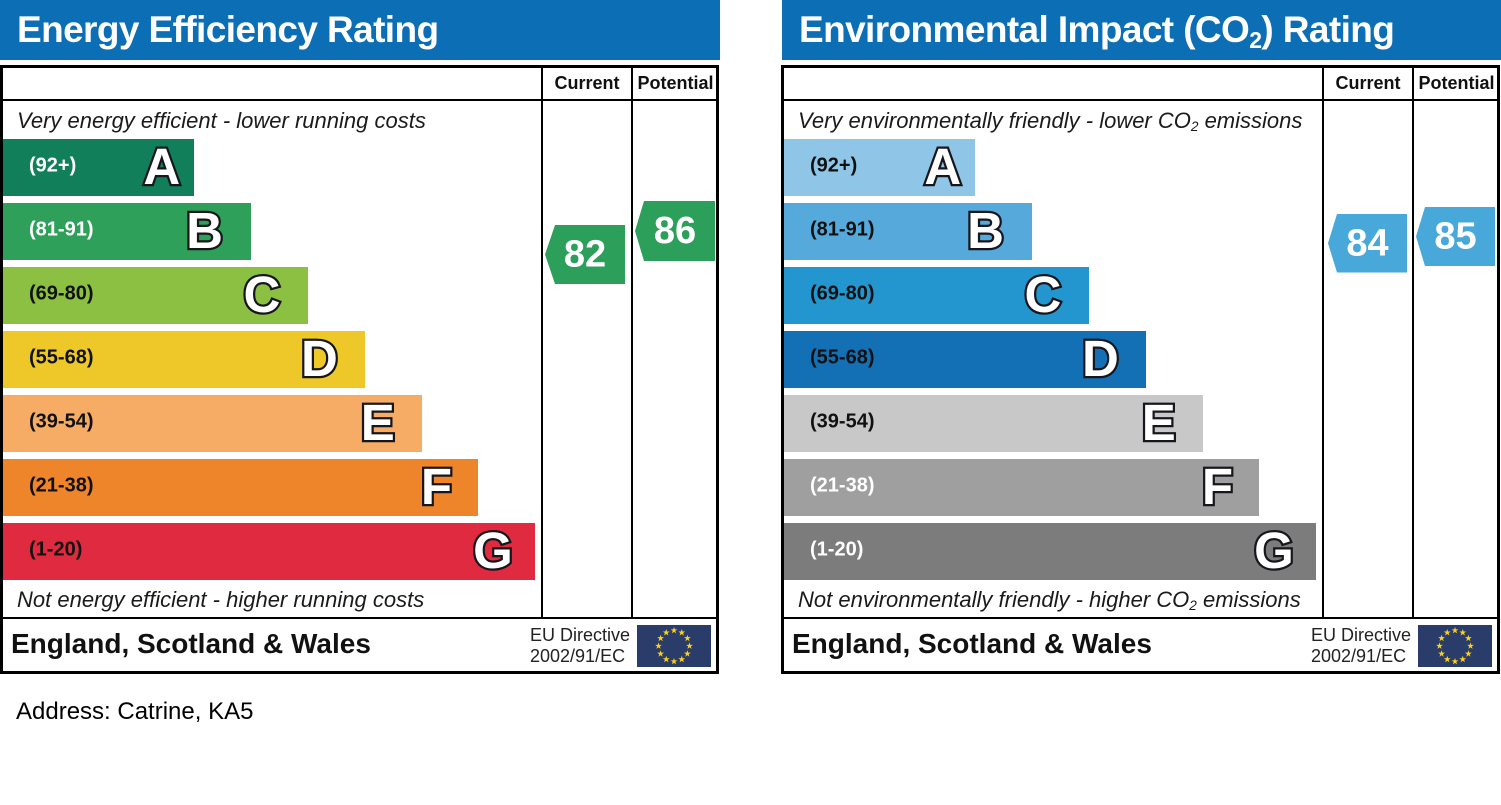 This screenshot has width=1501, height=805. I want to click on svg-text: 84, so click(1367, 243).